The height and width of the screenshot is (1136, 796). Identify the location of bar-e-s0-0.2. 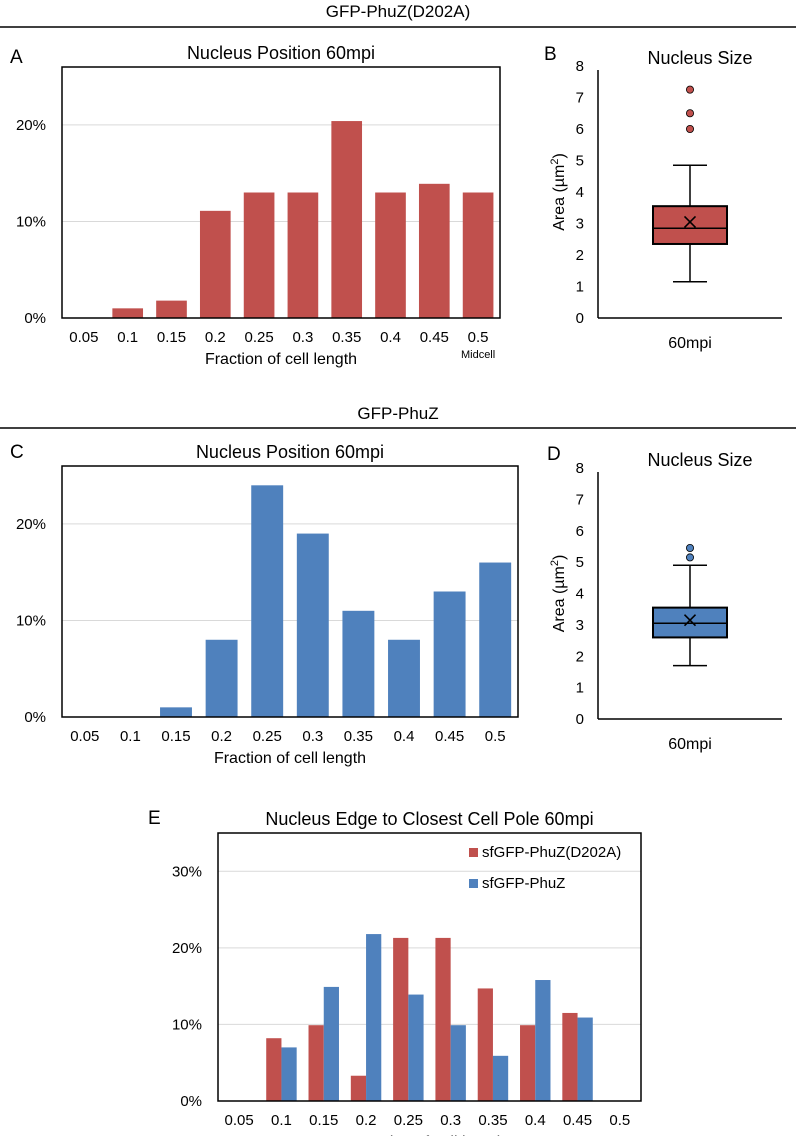
(358, 1088).